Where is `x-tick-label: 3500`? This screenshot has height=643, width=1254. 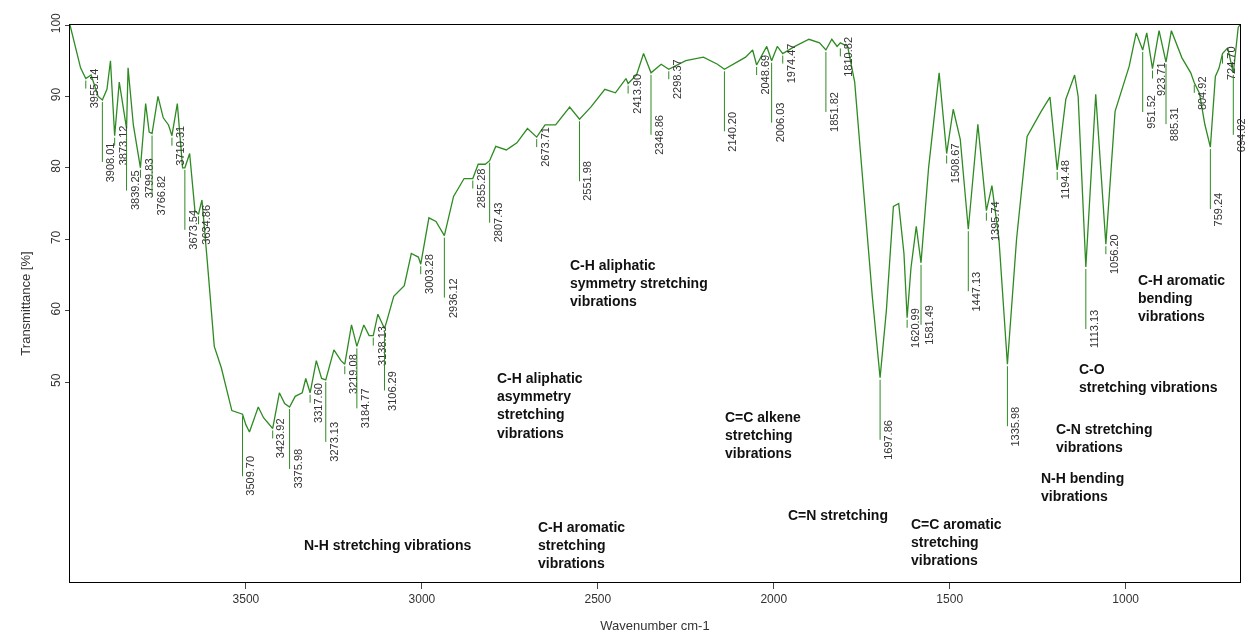 x-tick-label: 3500 is located at coordinates (246, 599).